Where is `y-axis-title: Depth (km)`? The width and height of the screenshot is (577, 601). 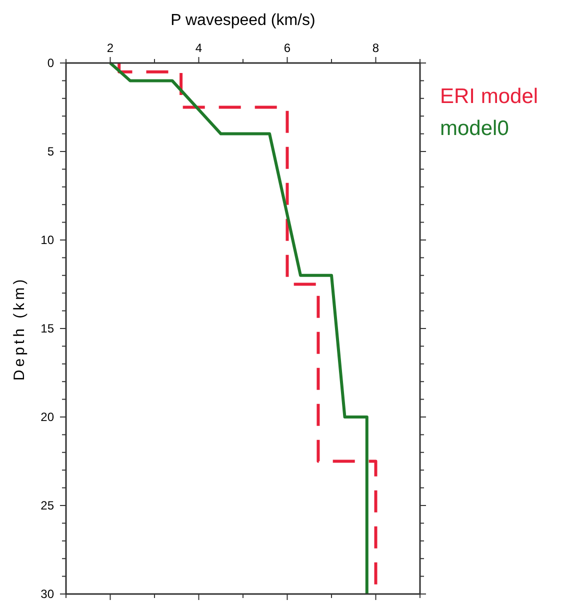 y-axis-title: Depth (km) is located at coordinates (19, 328).